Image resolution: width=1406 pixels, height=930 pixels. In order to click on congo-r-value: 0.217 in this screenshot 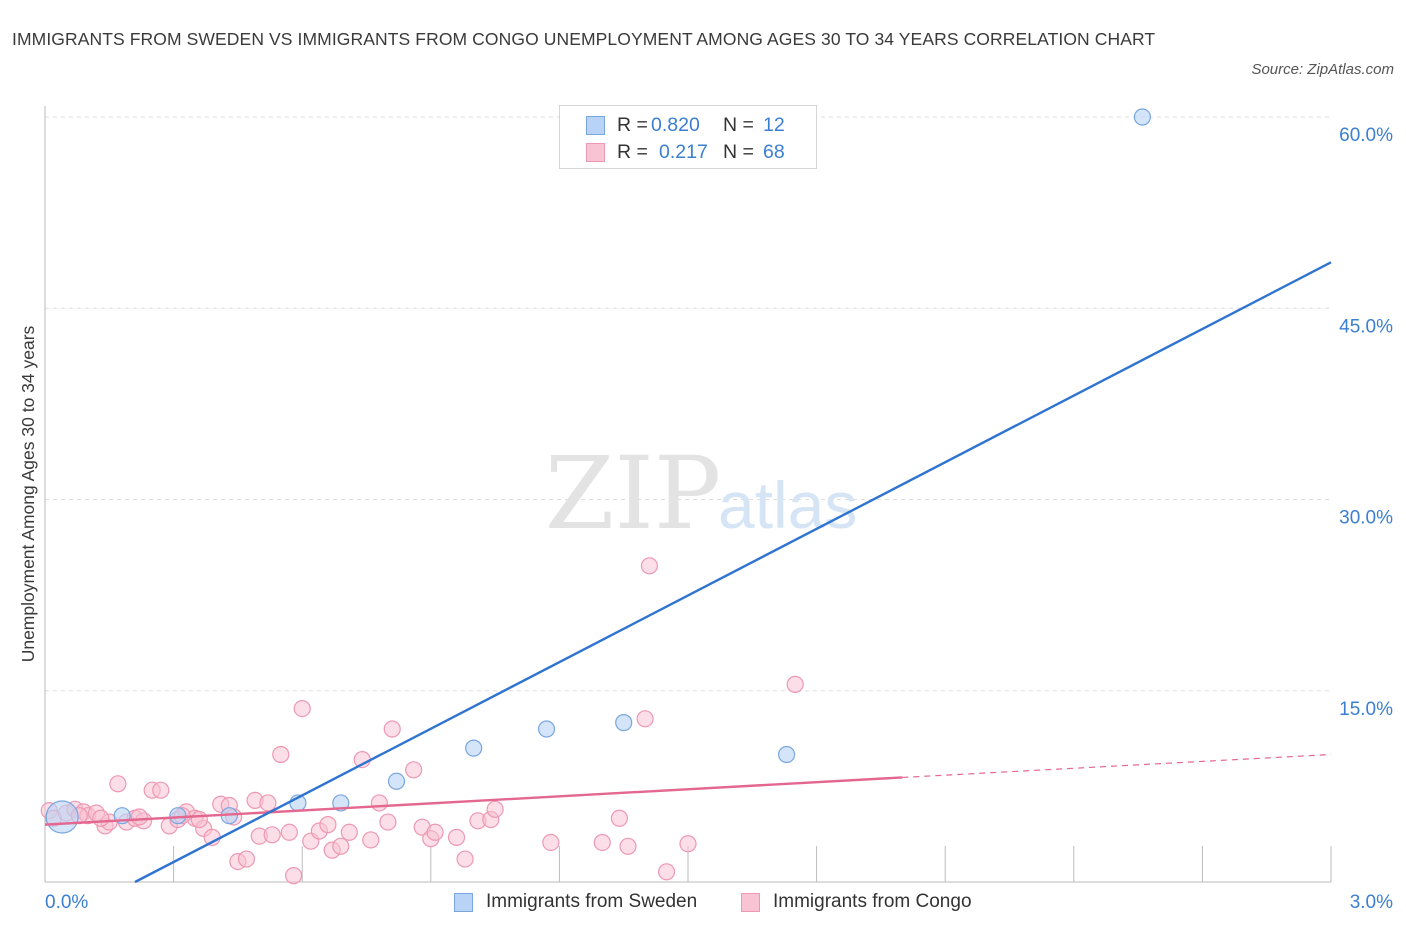, I will do `click(683, 151)`.